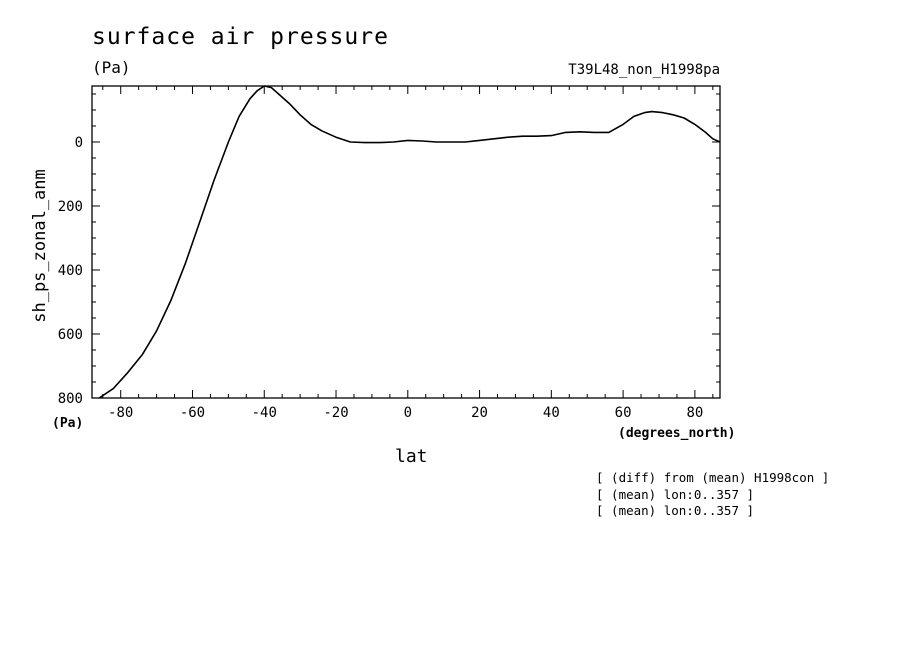  I want to click on x-tick-label: 0, so click(408, 413).